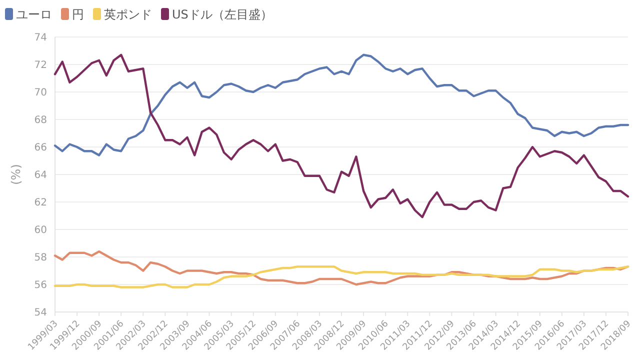 The height and width of the screenshot is (359, 640). Describe the element at coordinates (40, 65) in the screenshot. I see `y-tick-label: 72` at that location.